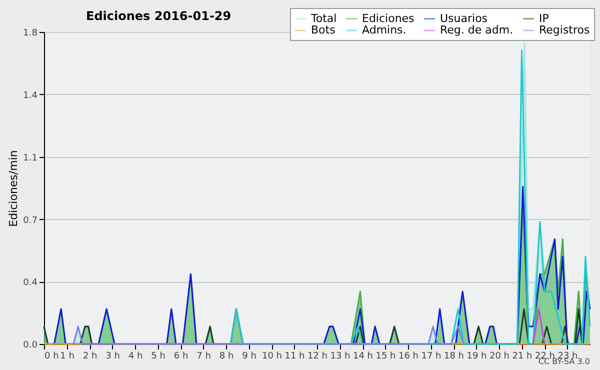 This screenshot has height=370, width=600. Describe the element at coordinates (30, 221) in the screenshot. I see `y-tick-label: 0.7` at that location.